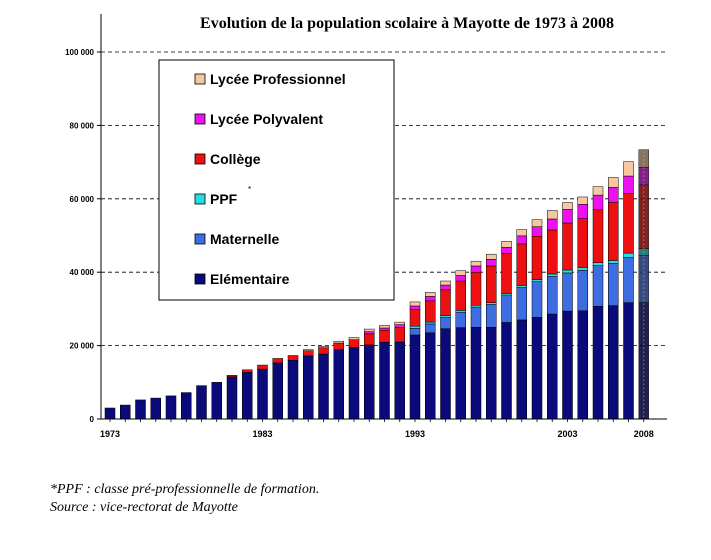 This screenshot has height=560, width=711. I want to click on legend-label: PPF, so click(224, 199).